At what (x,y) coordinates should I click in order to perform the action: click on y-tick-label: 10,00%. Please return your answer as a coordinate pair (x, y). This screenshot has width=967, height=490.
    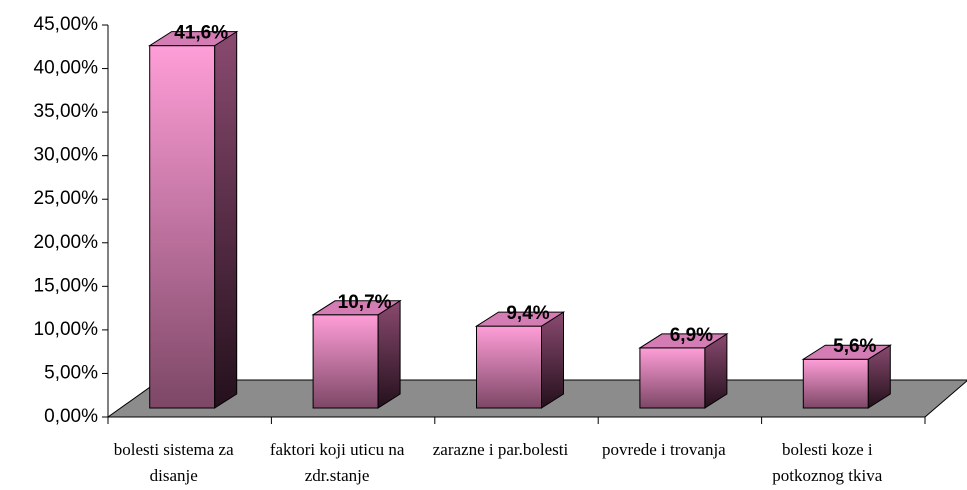
    Looking at the image, I should click on (66, 329).